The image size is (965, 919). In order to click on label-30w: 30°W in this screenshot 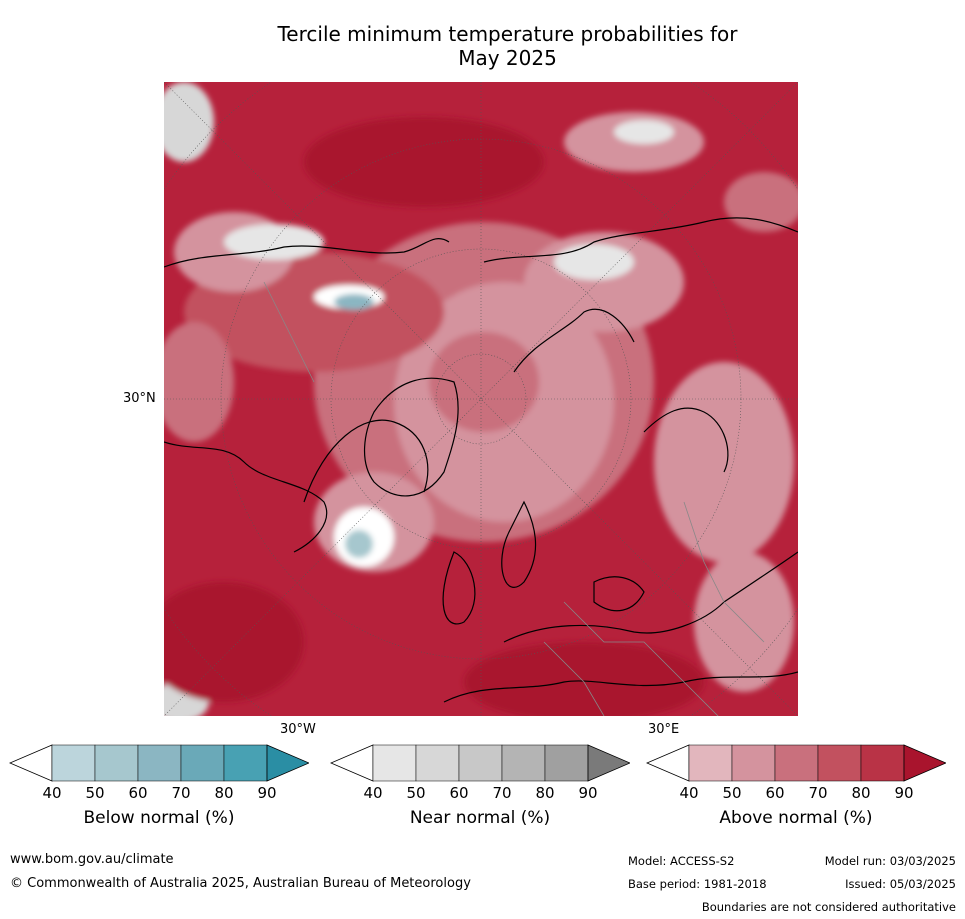, I will do `click(298, 729)`.